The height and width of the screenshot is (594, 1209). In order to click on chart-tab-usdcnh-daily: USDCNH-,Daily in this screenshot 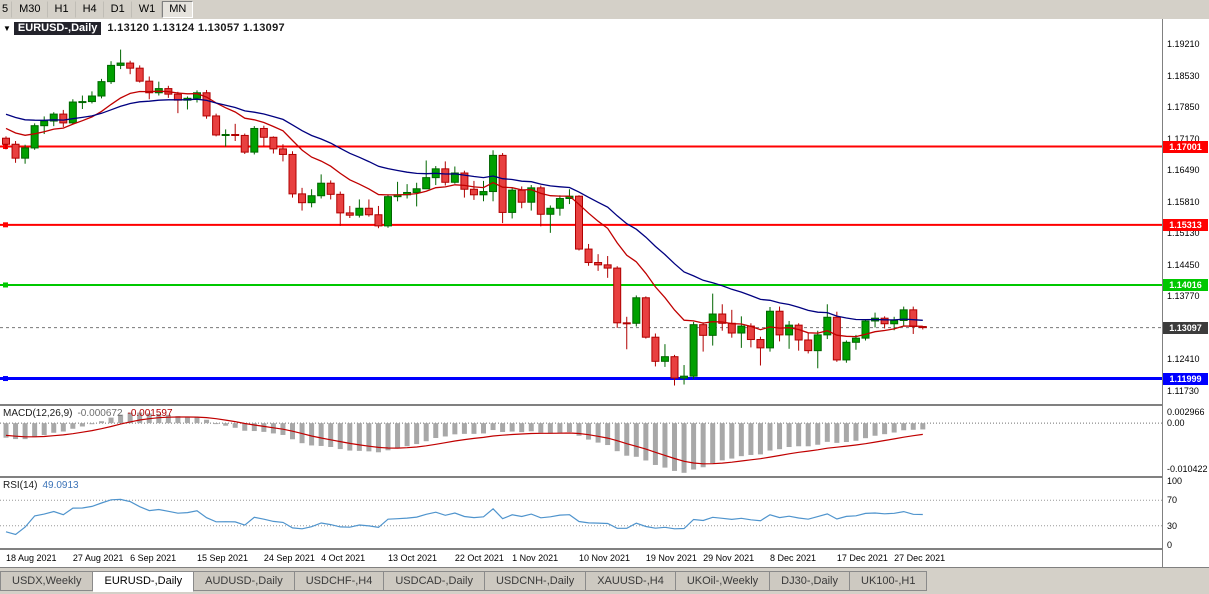, I will do `click(535, 581)`.